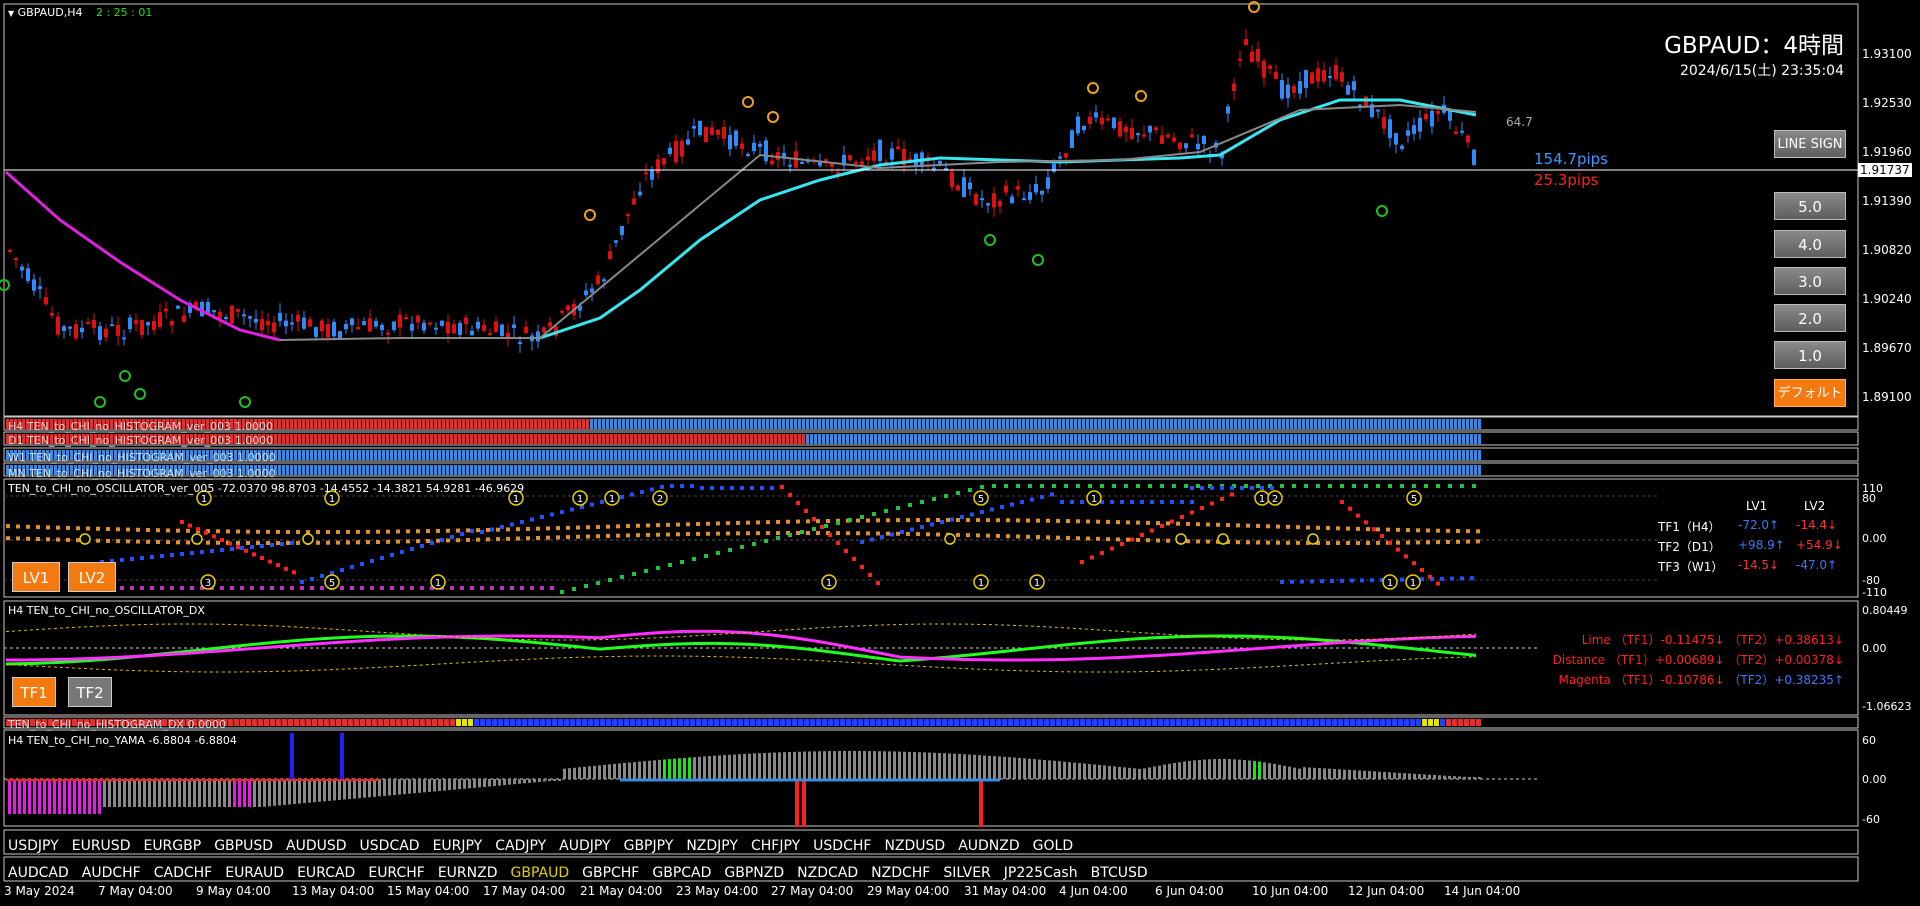 The height and width of the screenshot is (906, 1920). What do you see at coordinates (1810, 355) in the screenshot?
I see `value-1-button: 1.0` at bounding box center [1810, 355].